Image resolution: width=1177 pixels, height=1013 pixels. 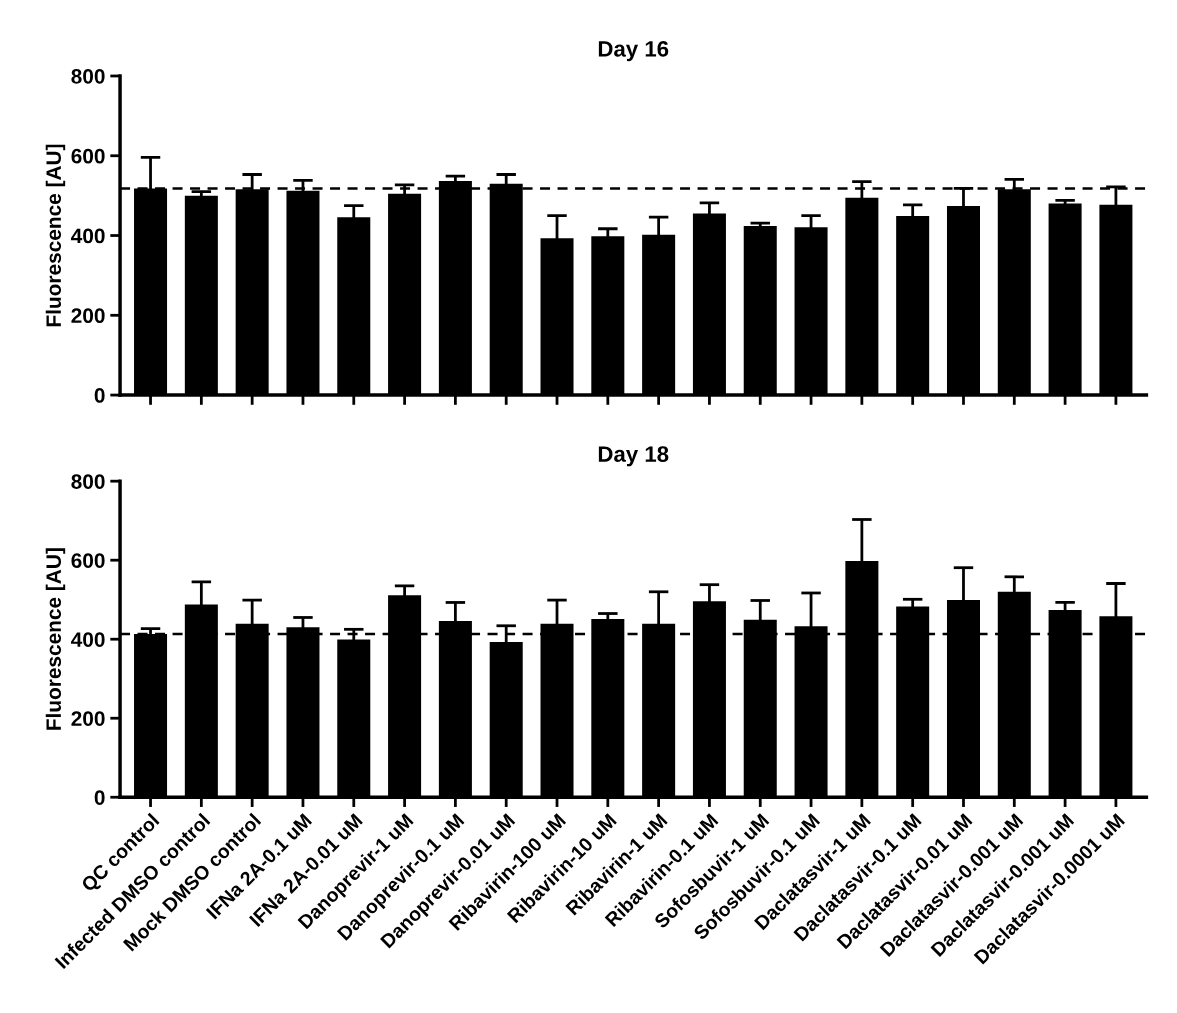 What do you see at coordinates (633, 456) in the screenshot?
I see `chart-title: Day 18` at bounding box center [633, 456].